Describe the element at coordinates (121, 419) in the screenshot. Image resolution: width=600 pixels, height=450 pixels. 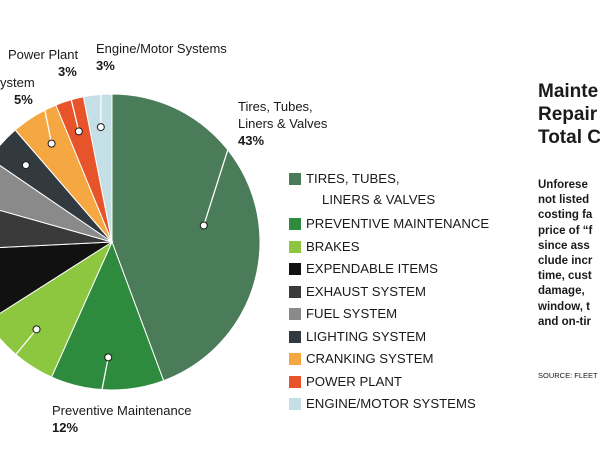
I see `callout-preventive: Preventive Maintenance 12%` at that location.